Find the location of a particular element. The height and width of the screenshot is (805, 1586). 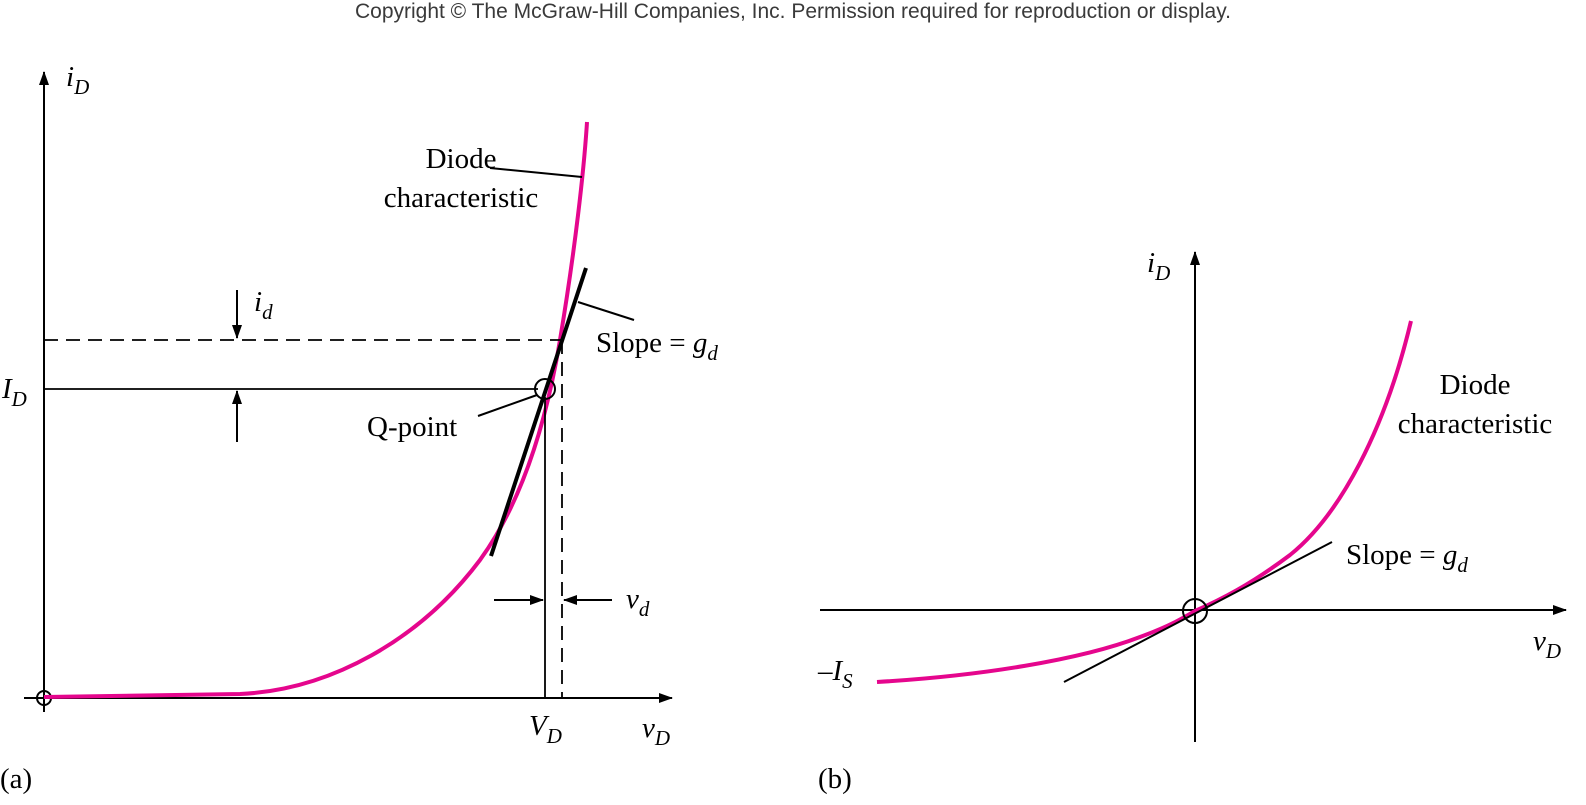

panel-a-curve-label-line1: Diode is located at coordinates (461, 159).